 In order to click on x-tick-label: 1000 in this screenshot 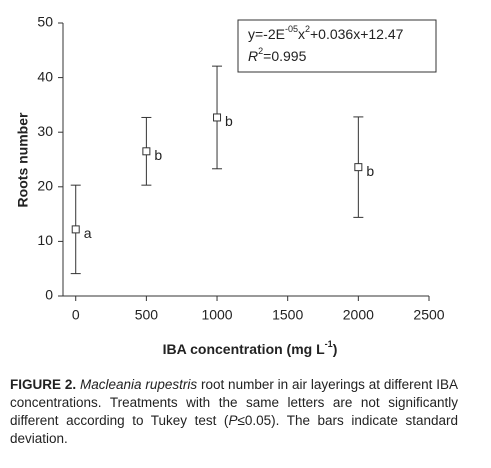, I will do `click(216, 315)`.